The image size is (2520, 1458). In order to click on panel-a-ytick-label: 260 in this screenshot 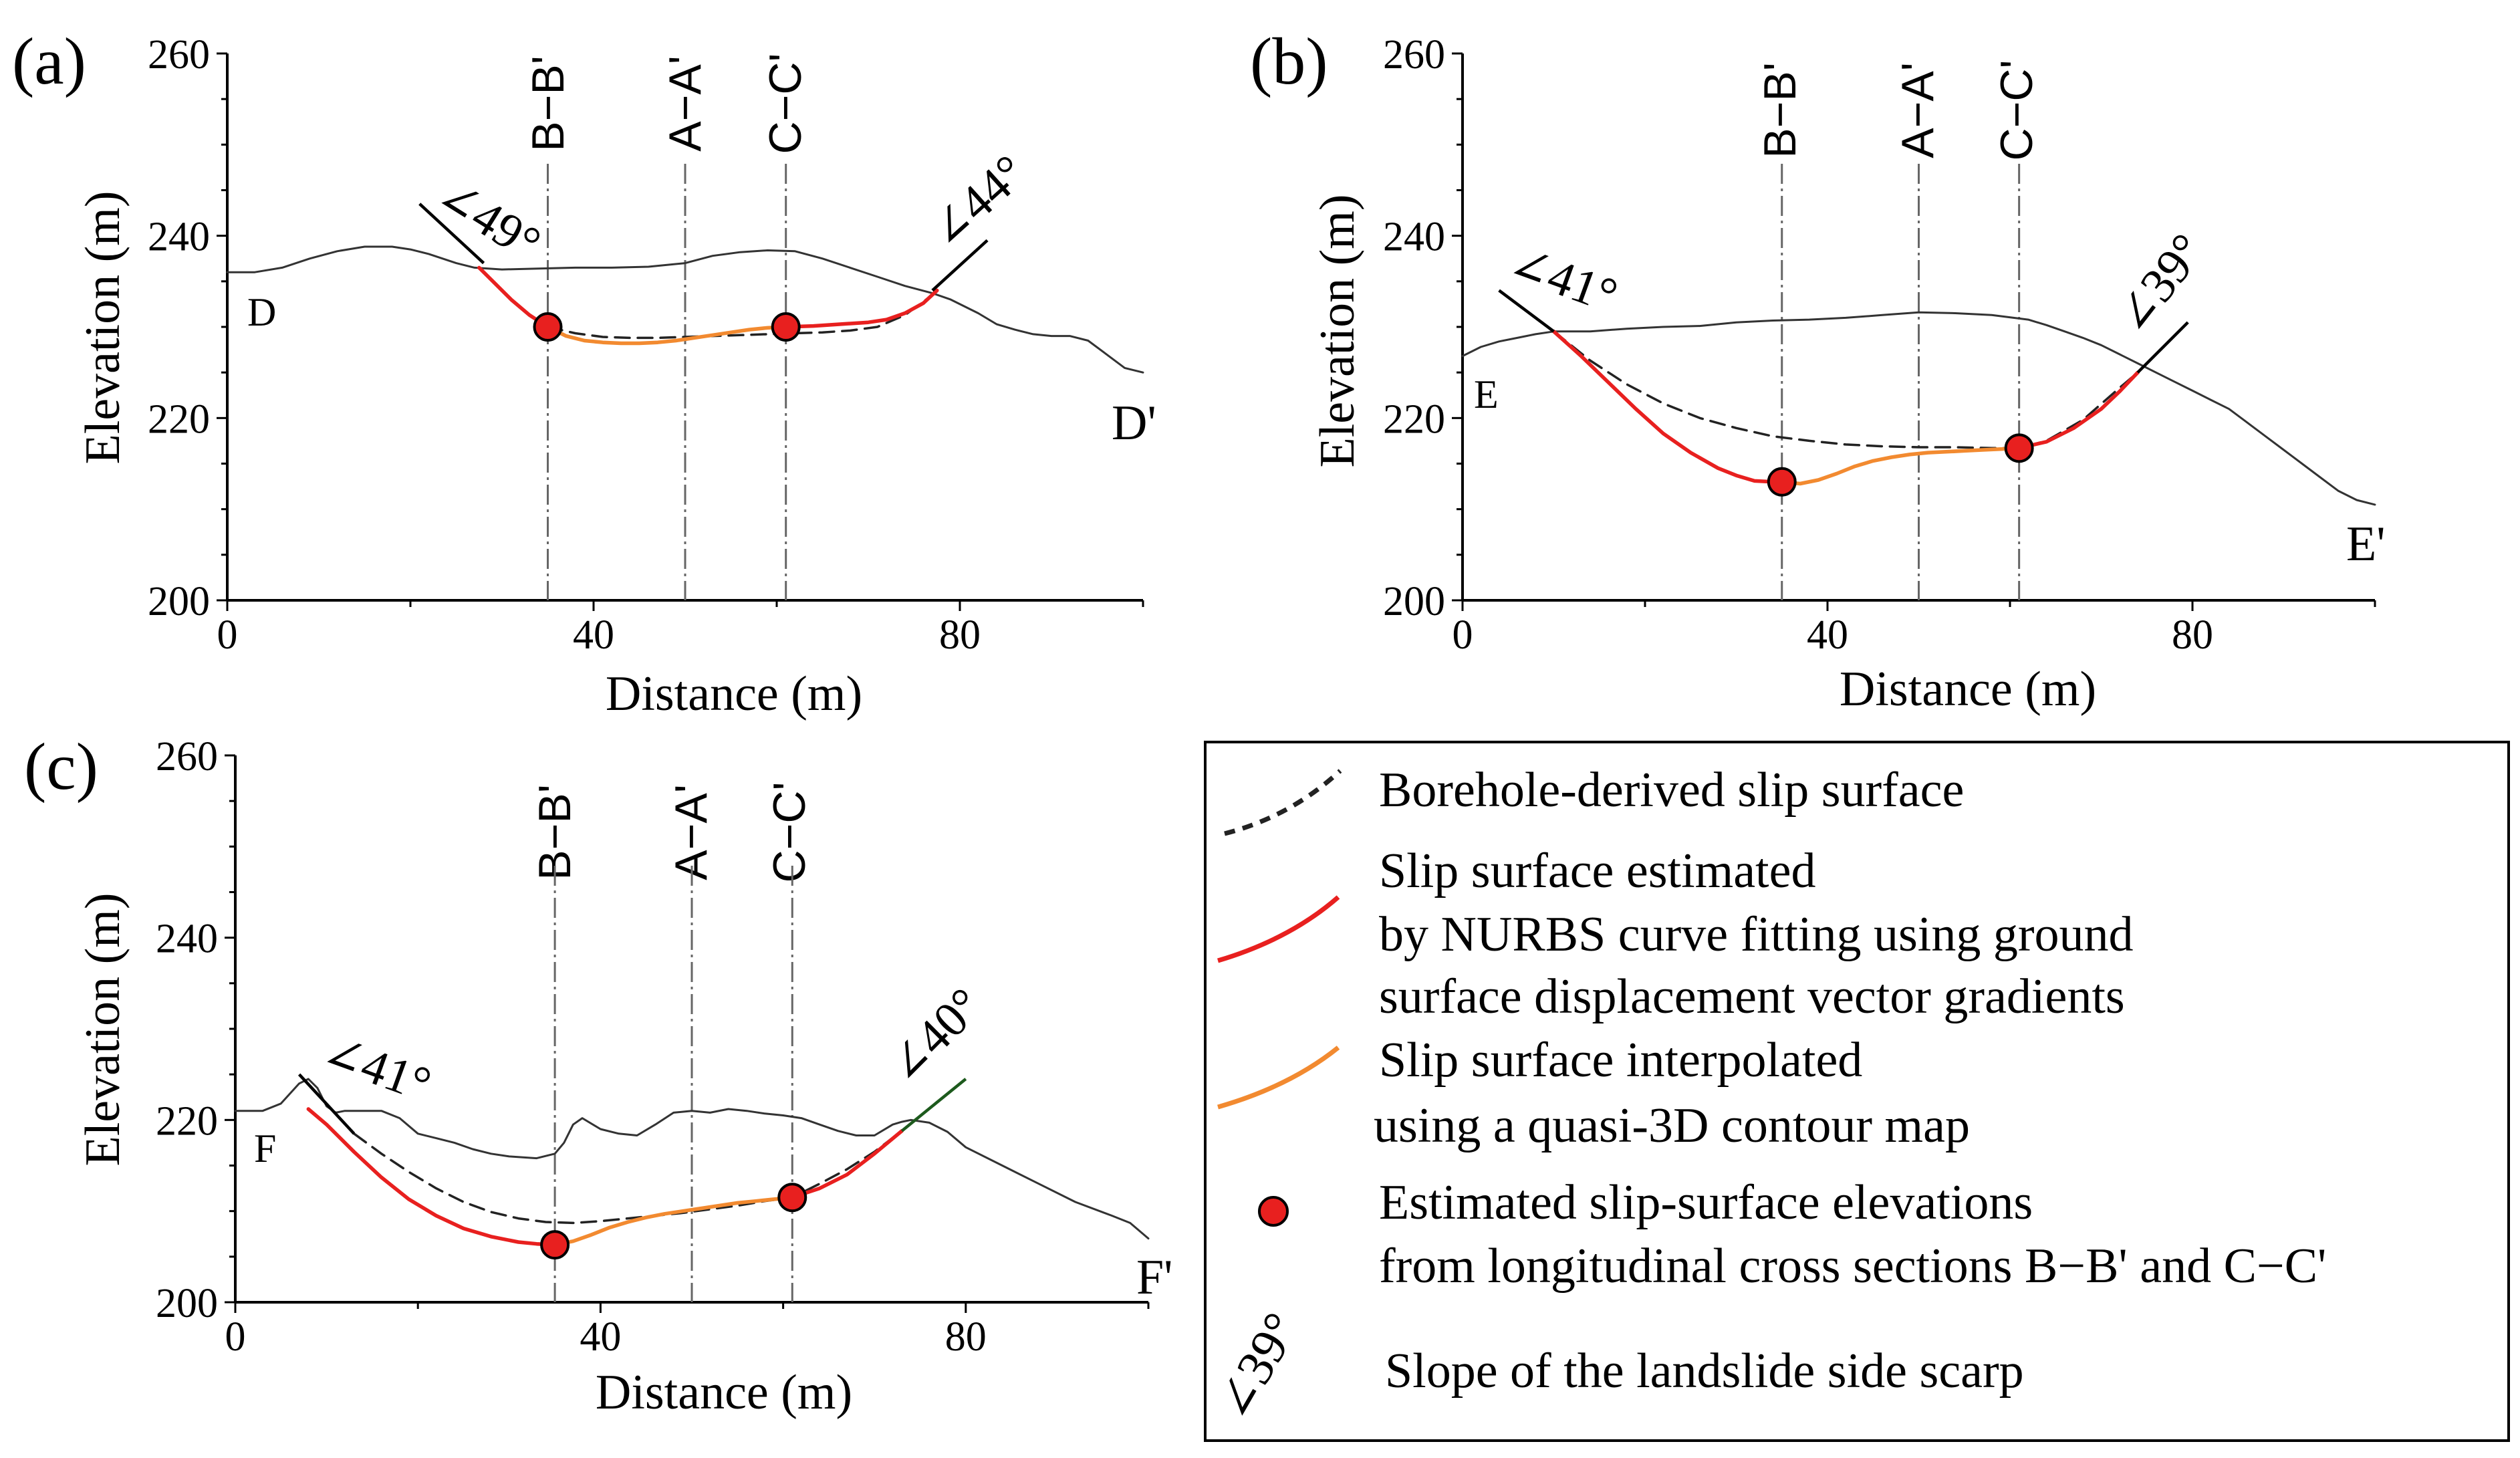, I will do `click(179, 55)`.